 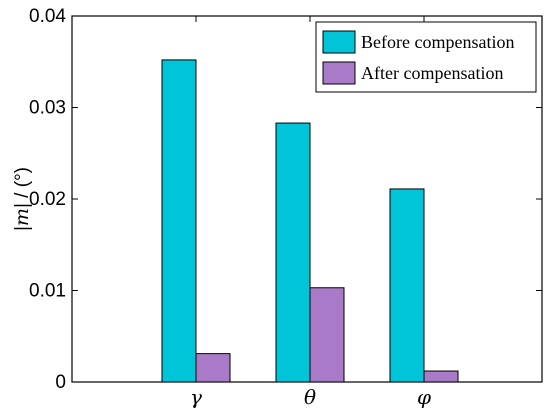 What do you see at coordinates (310, 397) in the screenshot?
I see `x-category-label: θ` at bounding box center [310, 397].